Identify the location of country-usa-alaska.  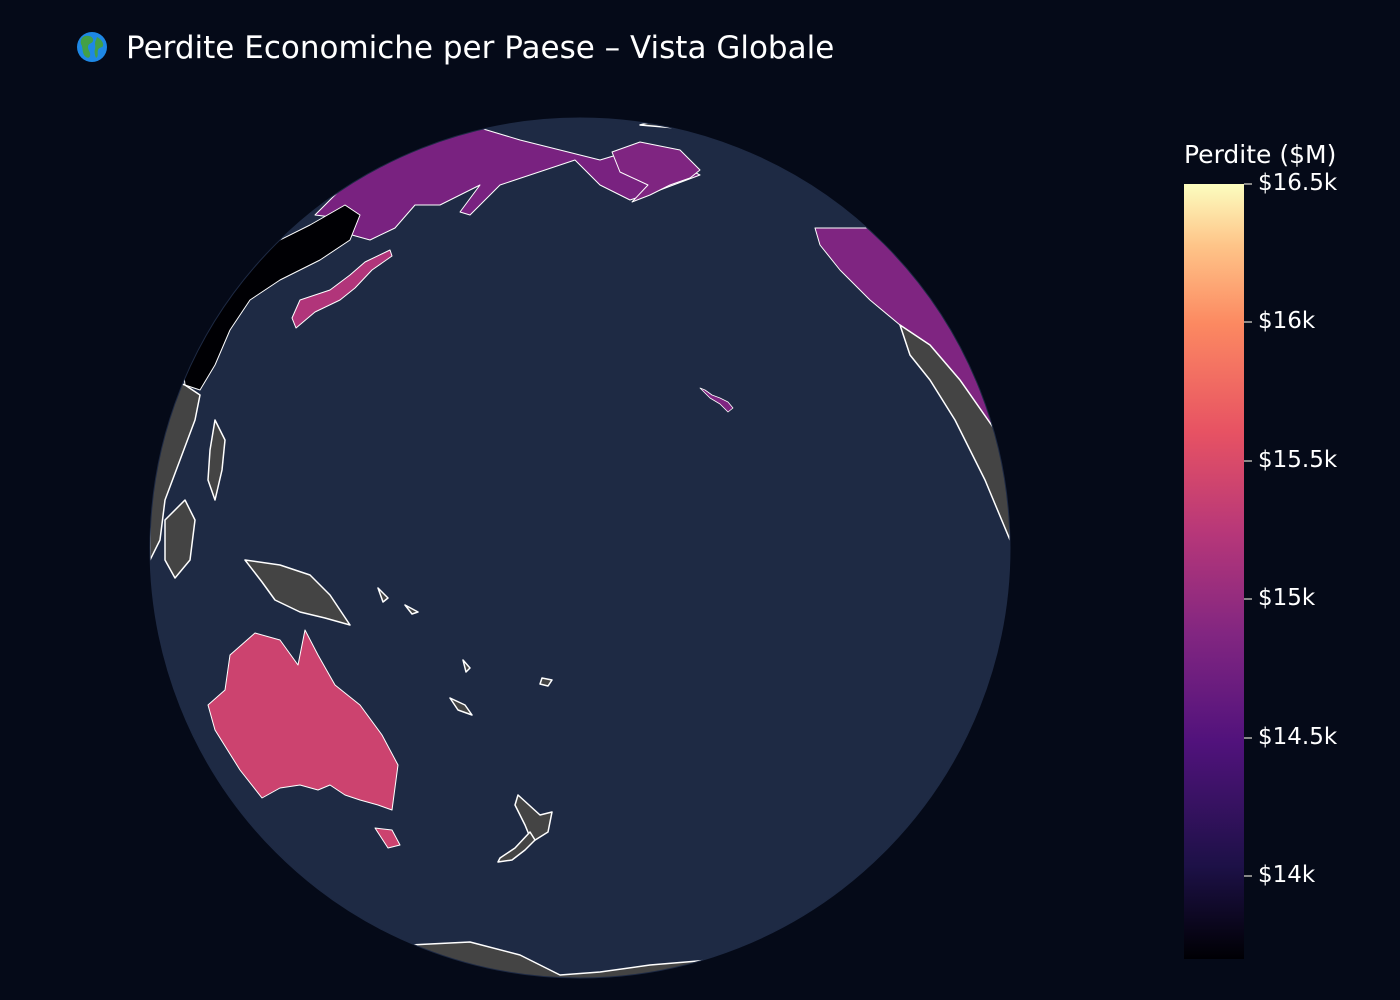
(656, 172).